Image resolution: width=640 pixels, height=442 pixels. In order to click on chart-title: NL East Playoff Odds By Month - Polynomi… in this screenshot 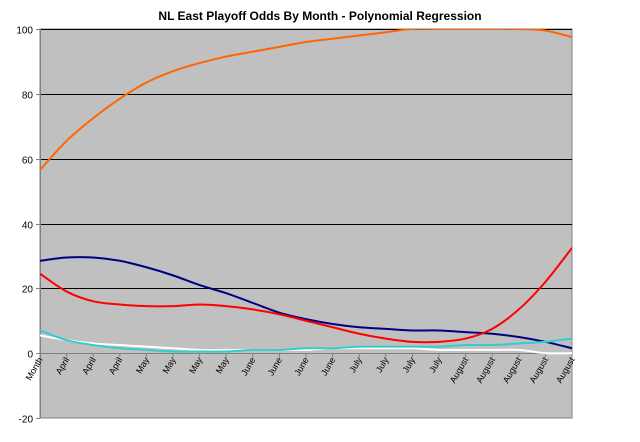, I will do `click(319, 16)`.